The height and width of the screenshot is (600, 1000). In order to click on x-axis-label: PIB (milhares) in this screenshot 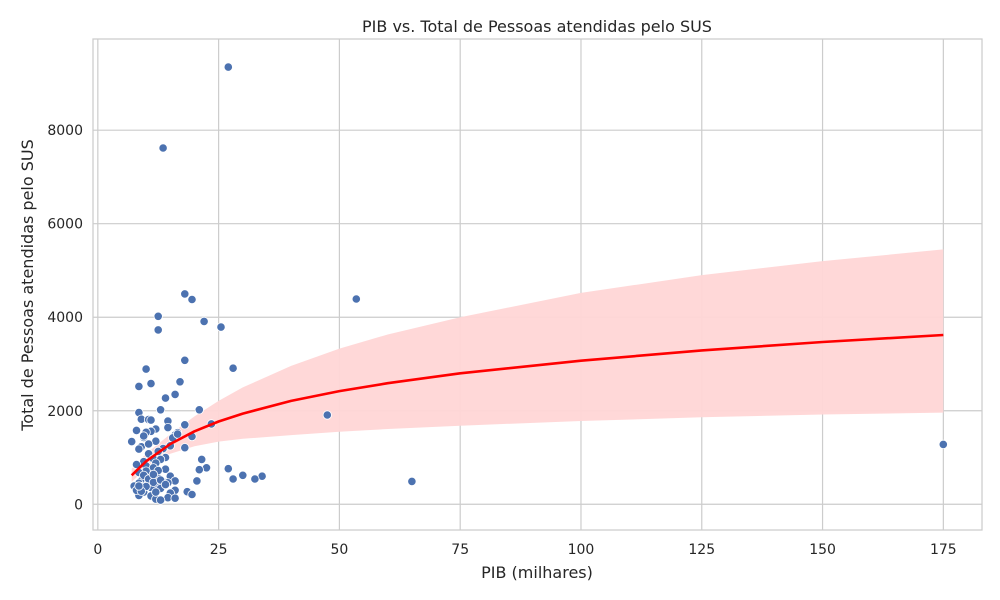, I will do `click(537, 572)`.